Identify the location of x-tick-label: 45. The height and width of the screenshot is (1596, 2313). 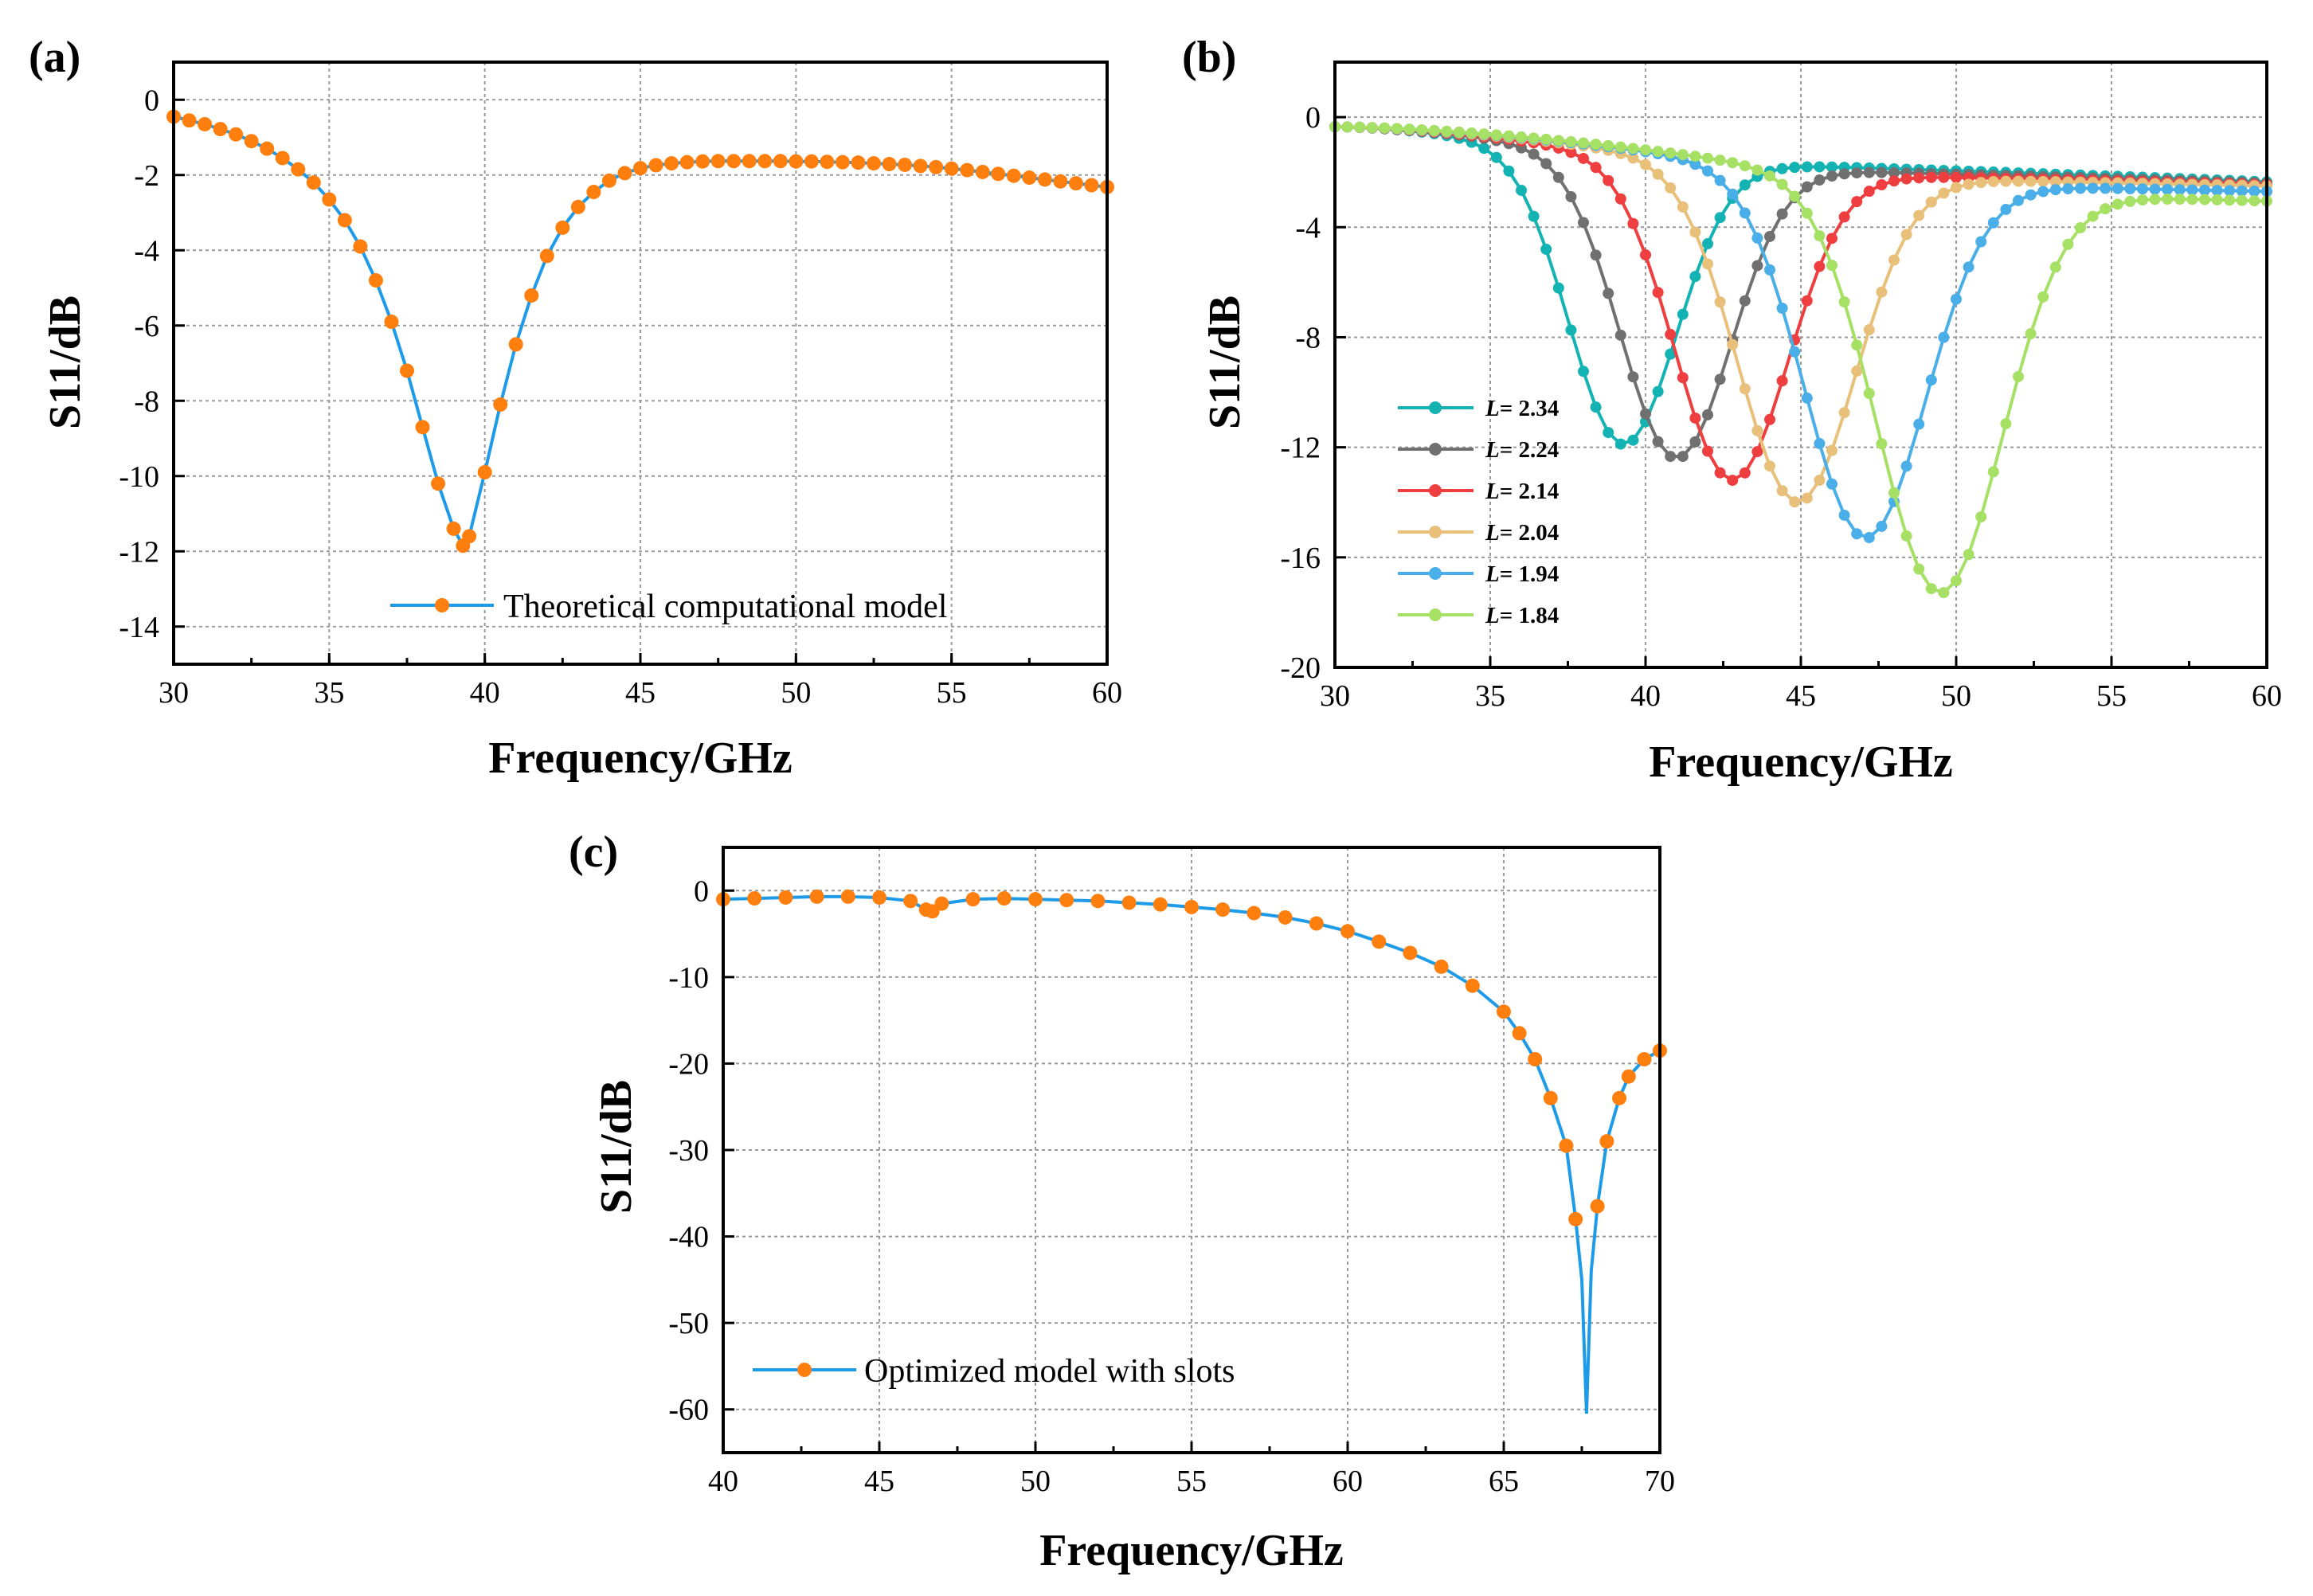
(1801, 696).